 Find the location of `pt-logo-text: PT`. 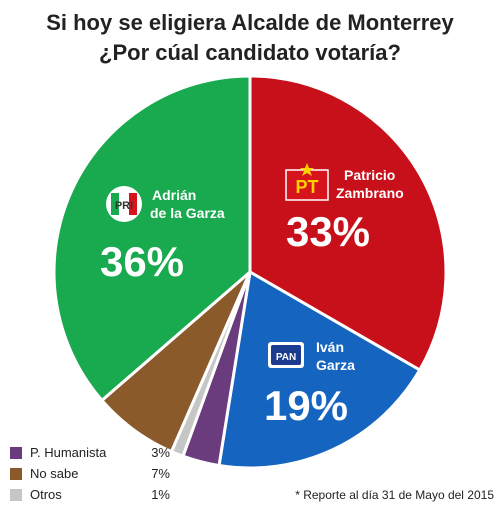

pt-logo-text: PT is located at coordinates (306, 187).